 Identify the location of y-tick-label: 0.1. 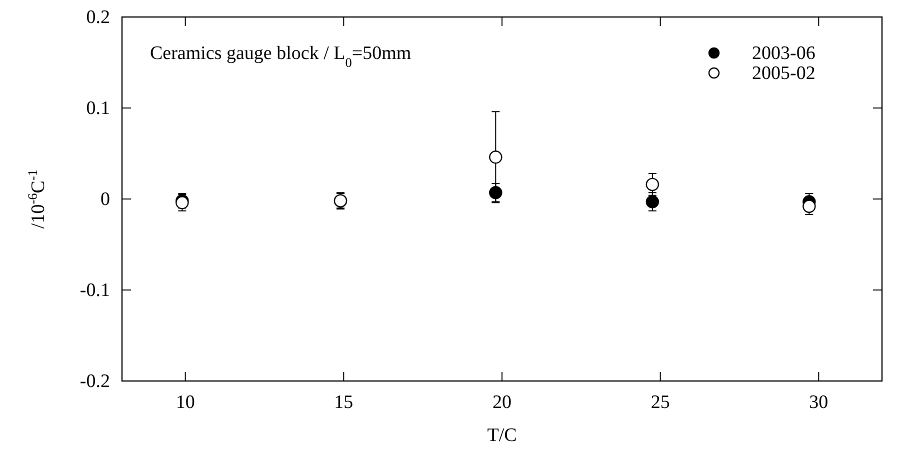
(98, 108).